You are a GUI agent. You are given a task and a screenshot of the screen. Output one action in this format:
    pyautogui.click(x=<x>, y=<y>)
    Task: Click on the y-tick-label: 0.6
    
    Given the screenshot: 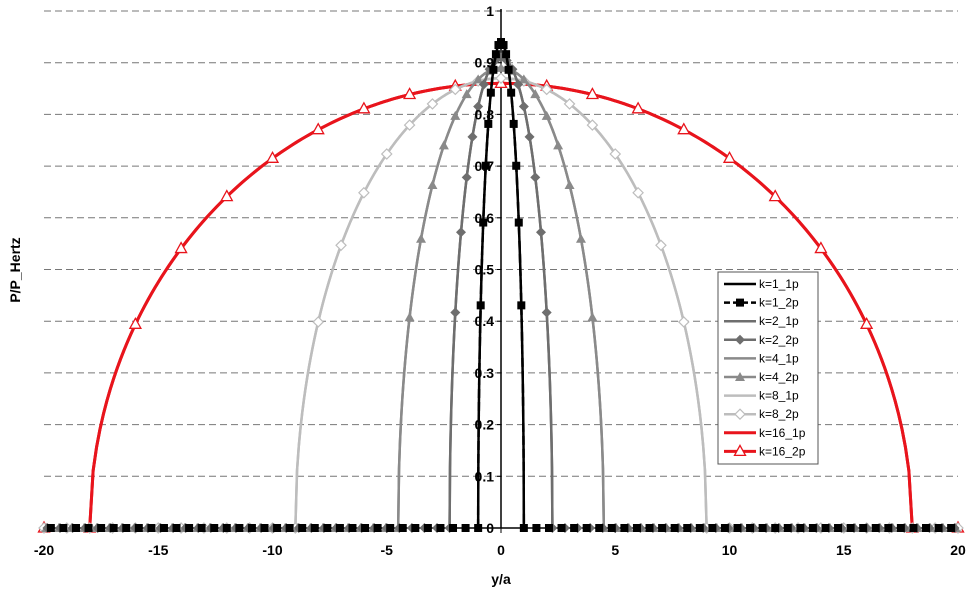 What is the action you would take?
    pyautogui.click(x=485, y=218)
    